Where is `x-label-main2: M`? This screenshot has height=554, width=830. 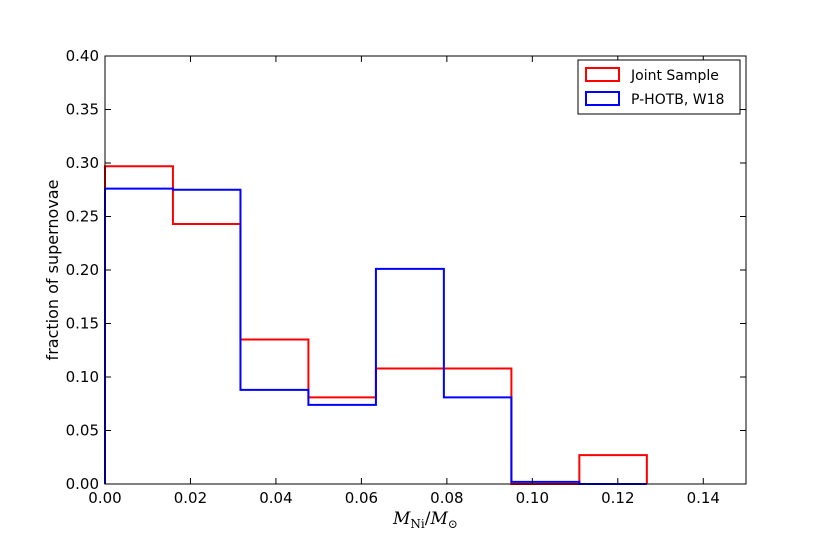
x-label-main2: M is located at coordinates (439, 519).